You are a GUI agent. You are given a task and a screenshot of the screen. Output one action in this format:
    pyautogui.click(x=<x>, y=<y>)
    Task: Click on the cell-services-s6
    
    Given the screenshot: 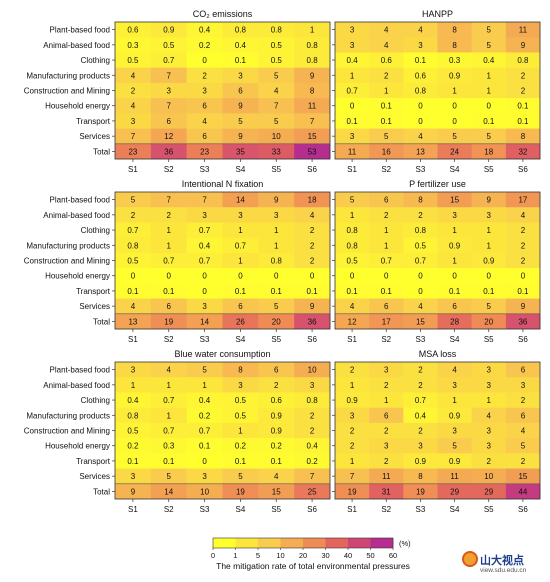 What is the action you would take?
    pyautogui.click(x=312, y=136)
    